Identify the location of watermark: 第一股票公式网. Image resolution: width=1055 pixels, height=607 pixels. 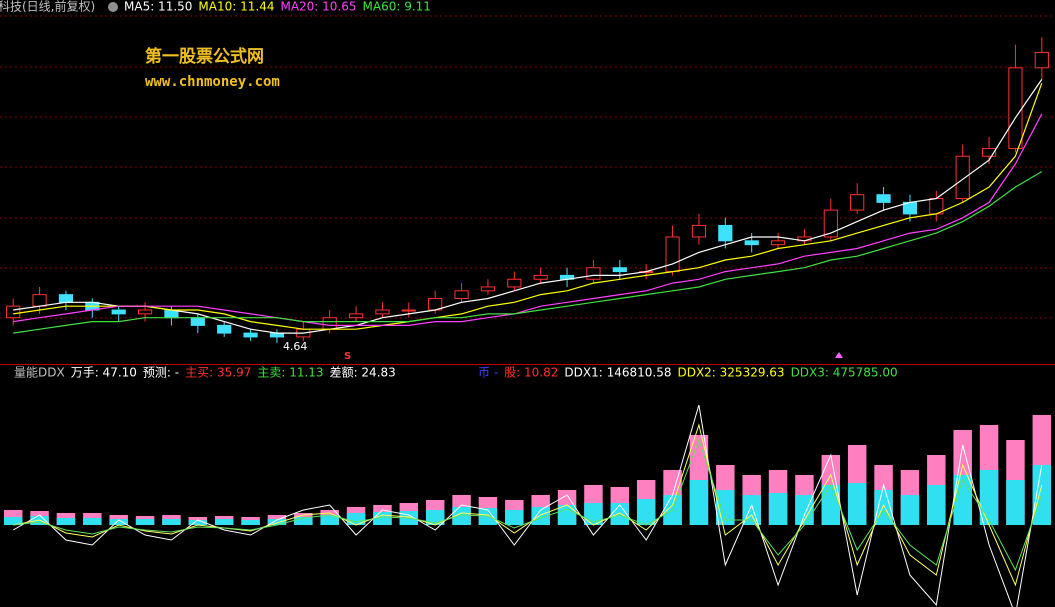
(204, 56).